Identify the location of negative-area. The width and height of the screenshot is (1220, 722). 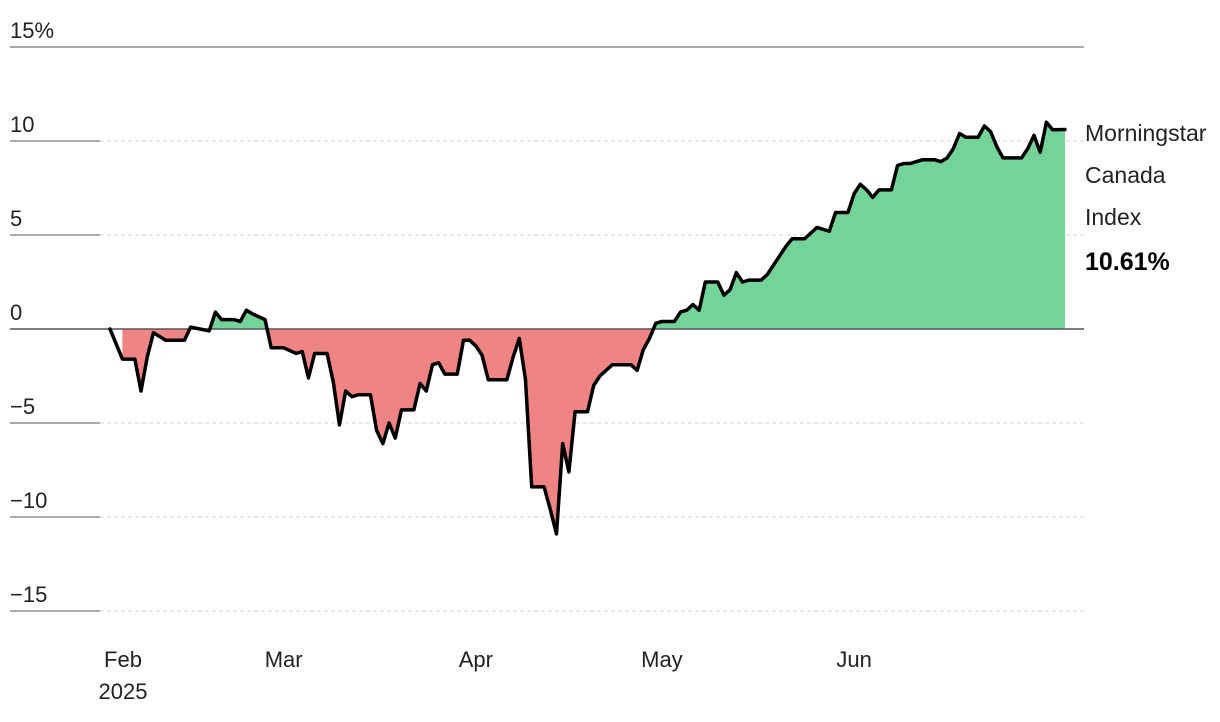
(460, 431).